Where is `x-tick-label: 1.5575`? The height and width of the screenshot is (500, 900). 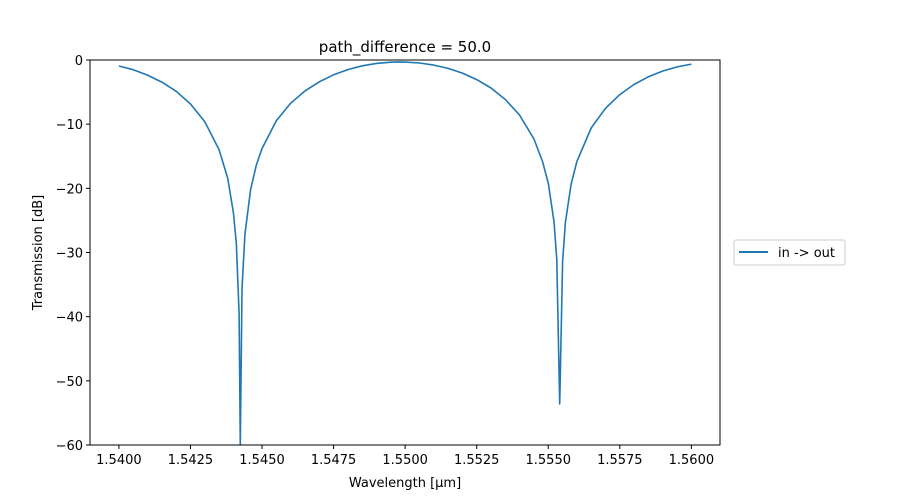 x-tick-label: 1.5575 is located at coordinates (620, 460).